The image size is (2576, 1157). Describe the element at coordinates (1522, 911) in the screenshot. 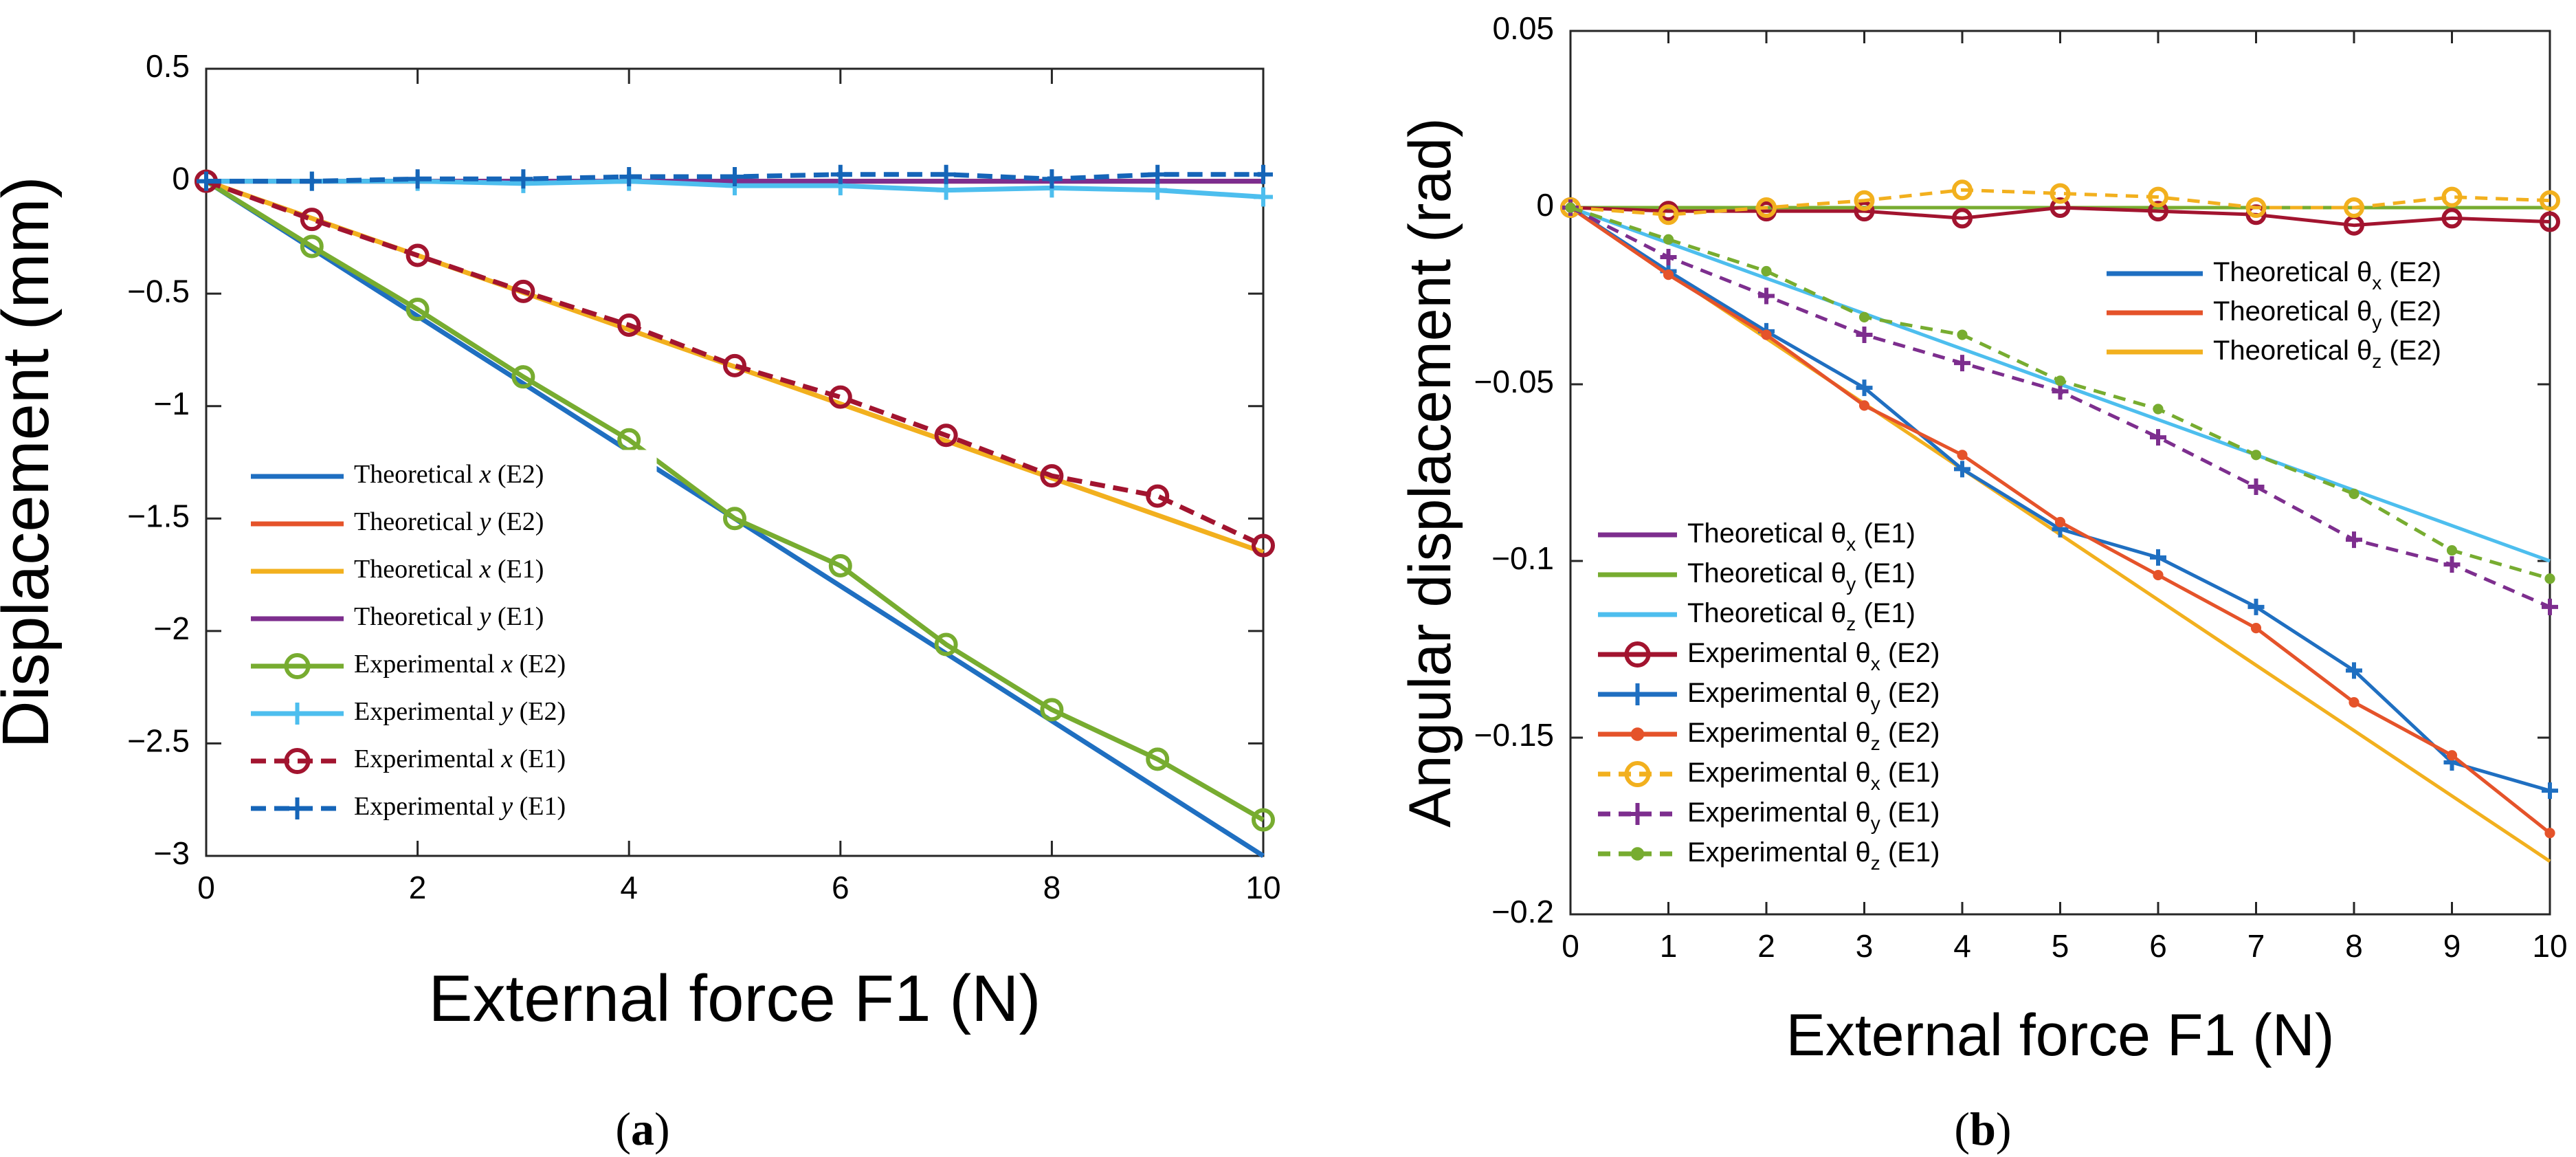

I see `y-tick-label: −0.2` at that location.